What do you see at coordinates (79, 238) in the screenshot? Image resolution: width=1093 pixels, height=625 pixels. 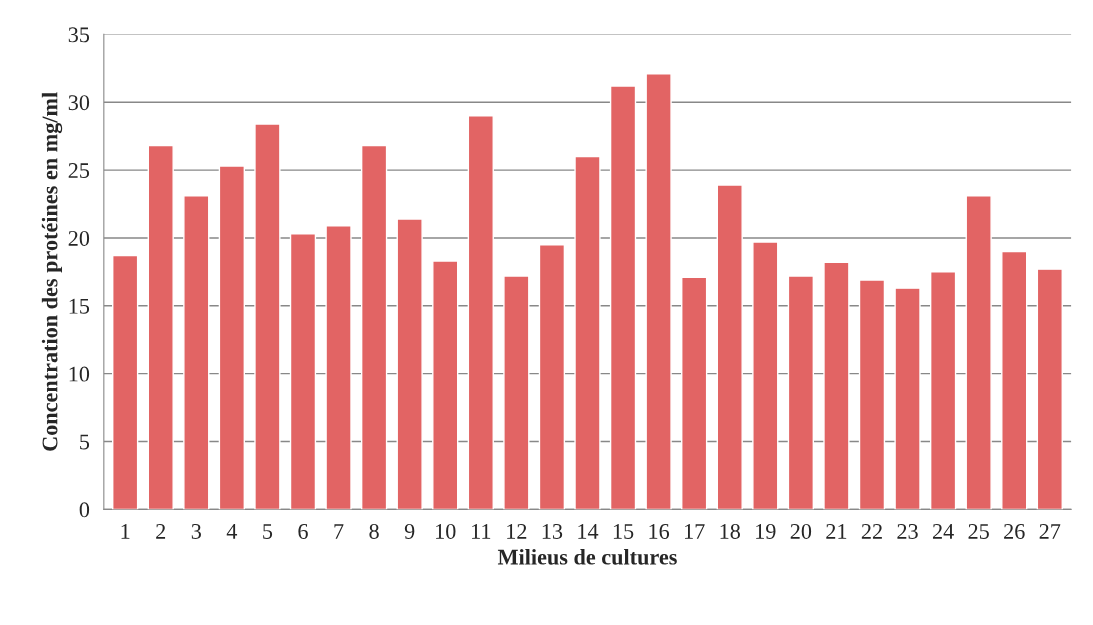 I see `y-tick-label: 20` at bounding box center [79, 238].